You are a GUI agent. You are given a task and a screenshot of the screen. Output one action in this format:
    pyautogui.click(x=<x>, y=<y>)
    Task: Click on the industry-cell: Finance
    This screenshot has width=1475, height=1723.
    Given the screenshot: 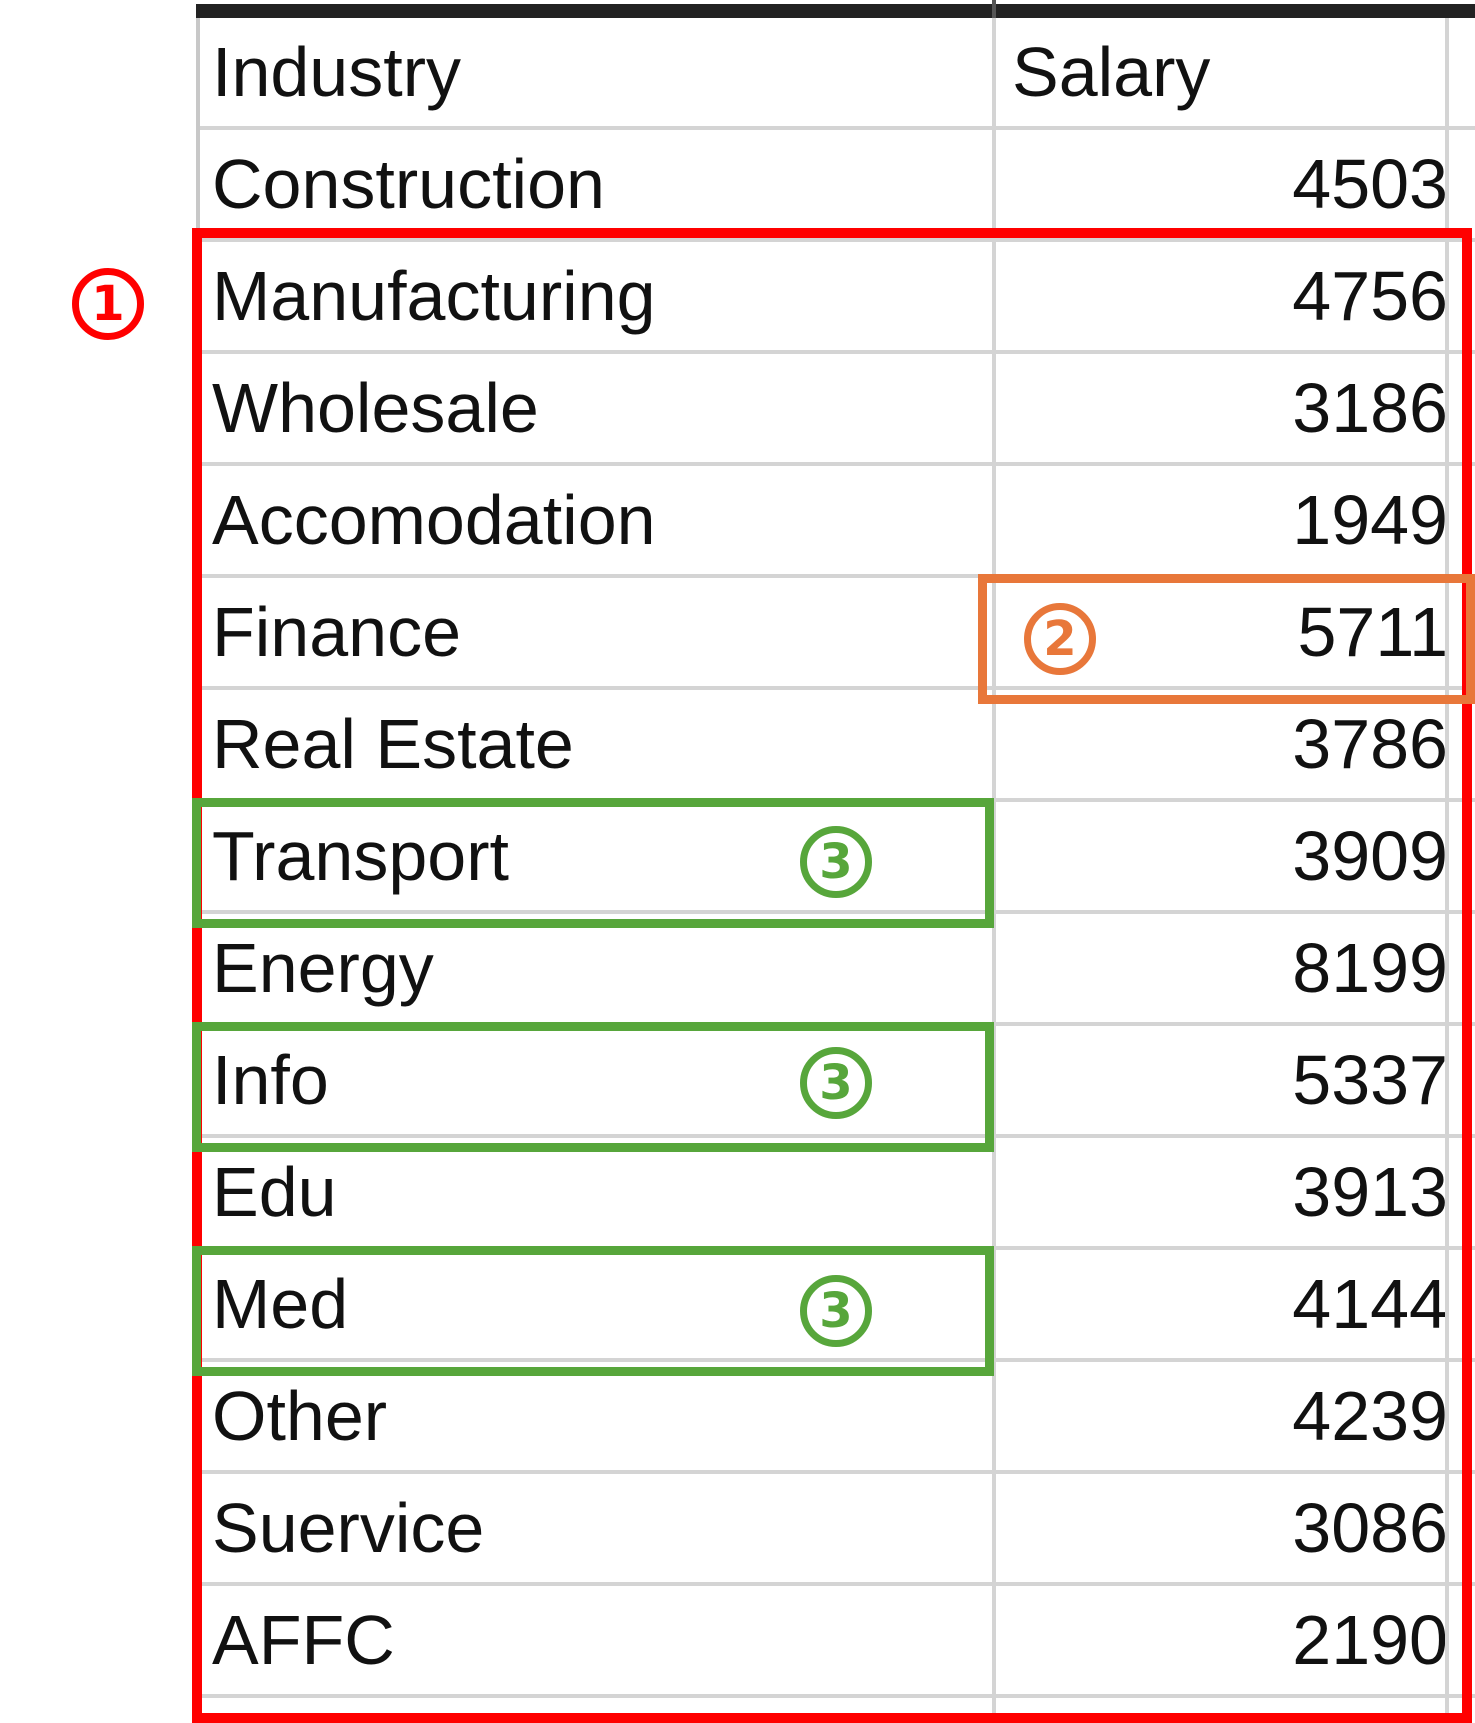 What is the action you would take?
    pyautogui.click(x=337, y=632)
    